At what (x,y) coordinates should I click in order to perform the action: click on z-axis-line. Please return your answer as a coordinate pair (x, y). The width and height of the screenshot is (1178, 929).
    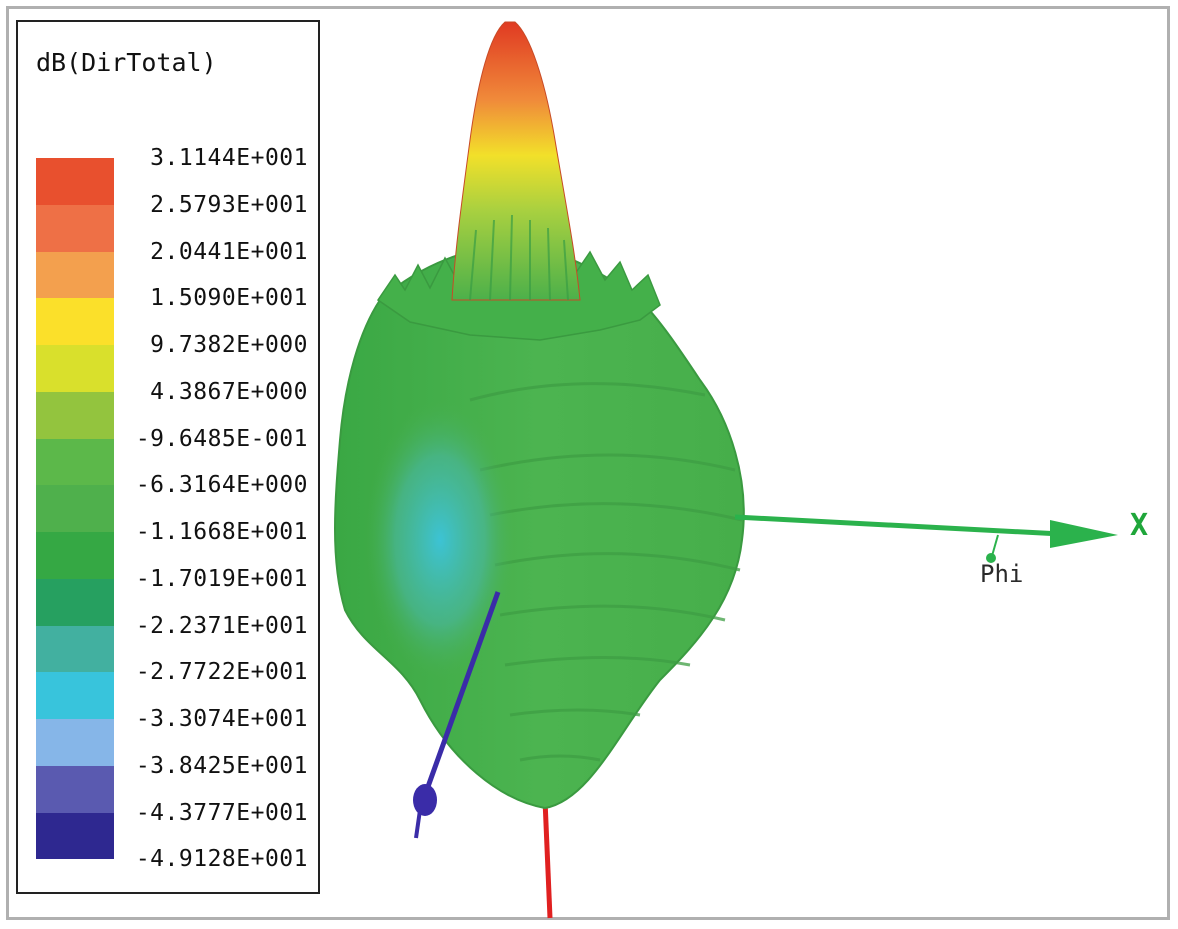
    Looking at the image, I should click on (547, 859).